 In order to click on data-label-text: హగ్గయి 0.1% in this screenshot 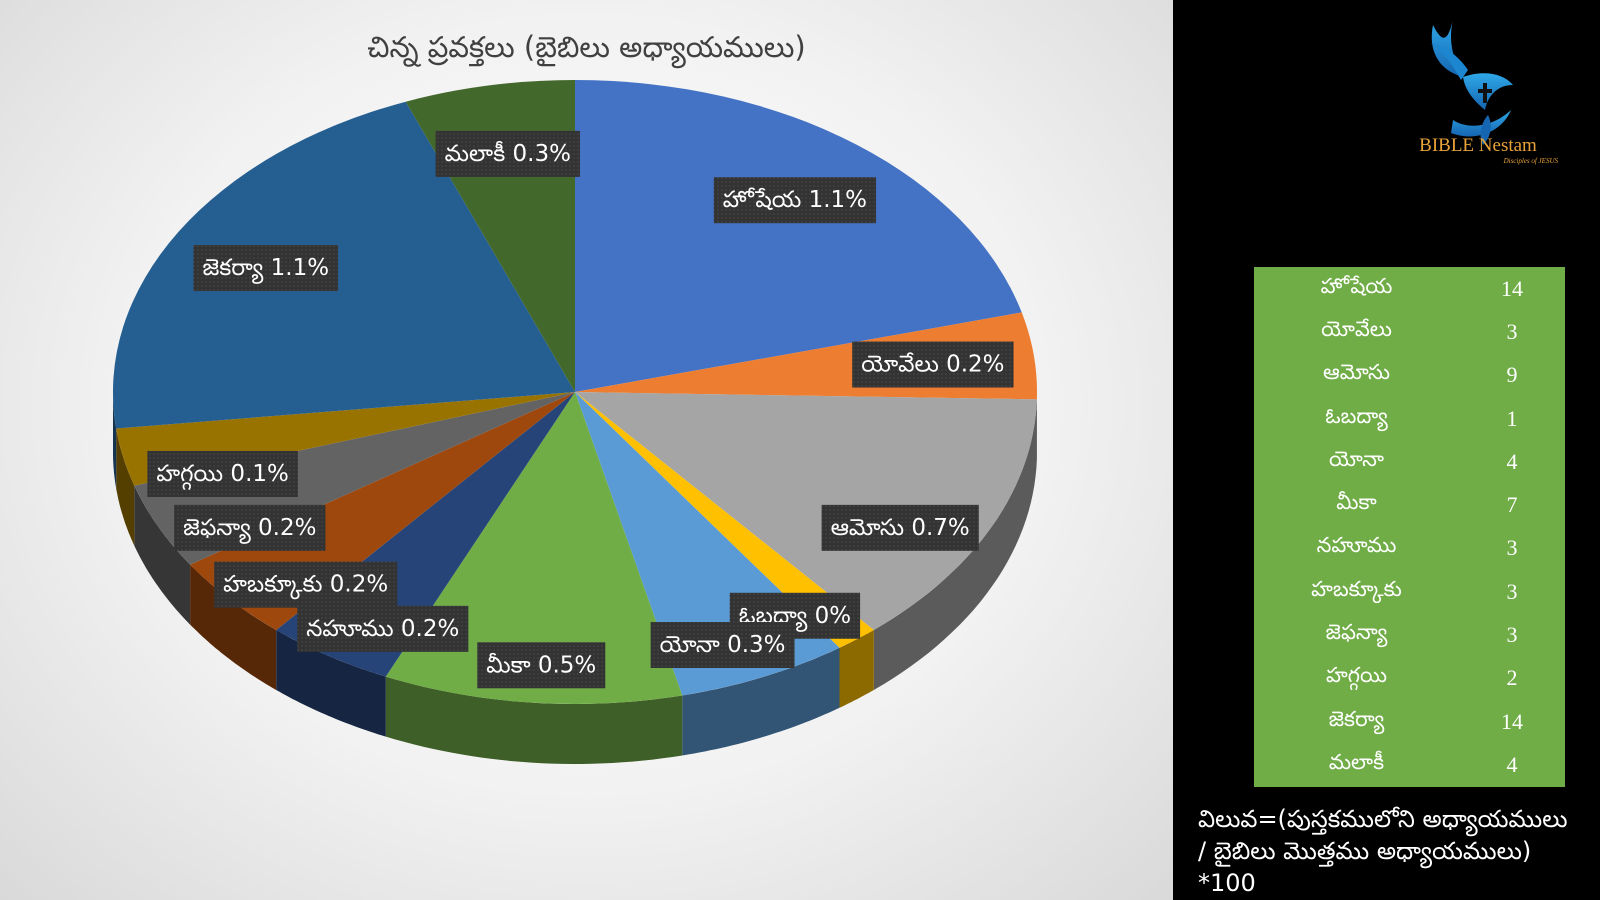, I will do `click(222, 475)`.